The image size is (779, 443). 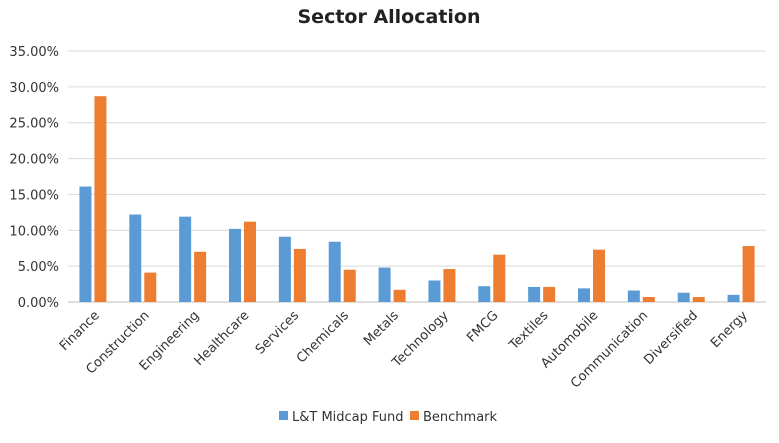 I want to click on bar-benchmark-energy, so click(x=748, y=274).